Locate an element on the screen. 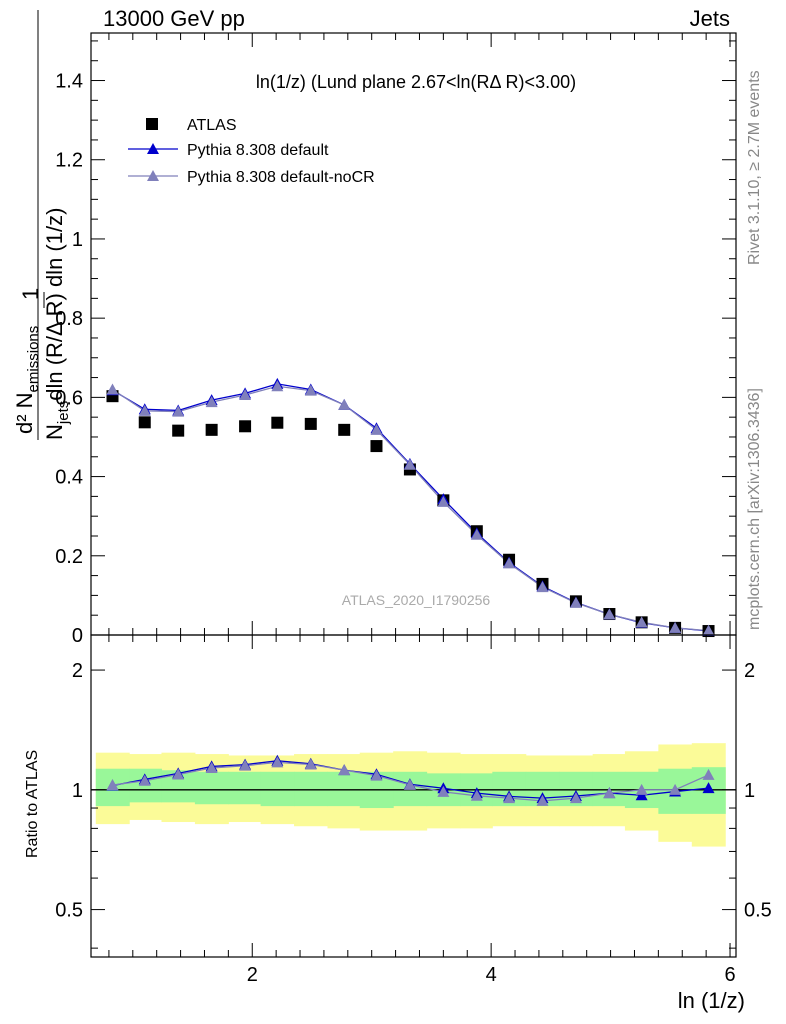 Image resolution: width=786 pixels, height=1024 pixels. main-ytick-label: 0.6 is located at coordinates (69, 398).